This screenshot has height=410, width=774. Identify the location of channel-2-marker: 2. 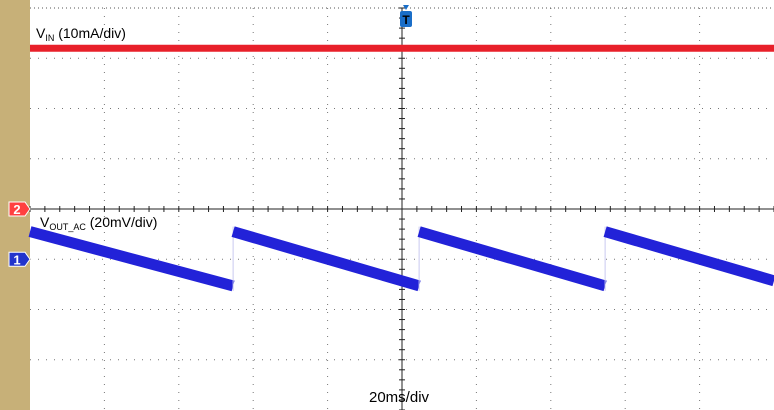
(19, 209).